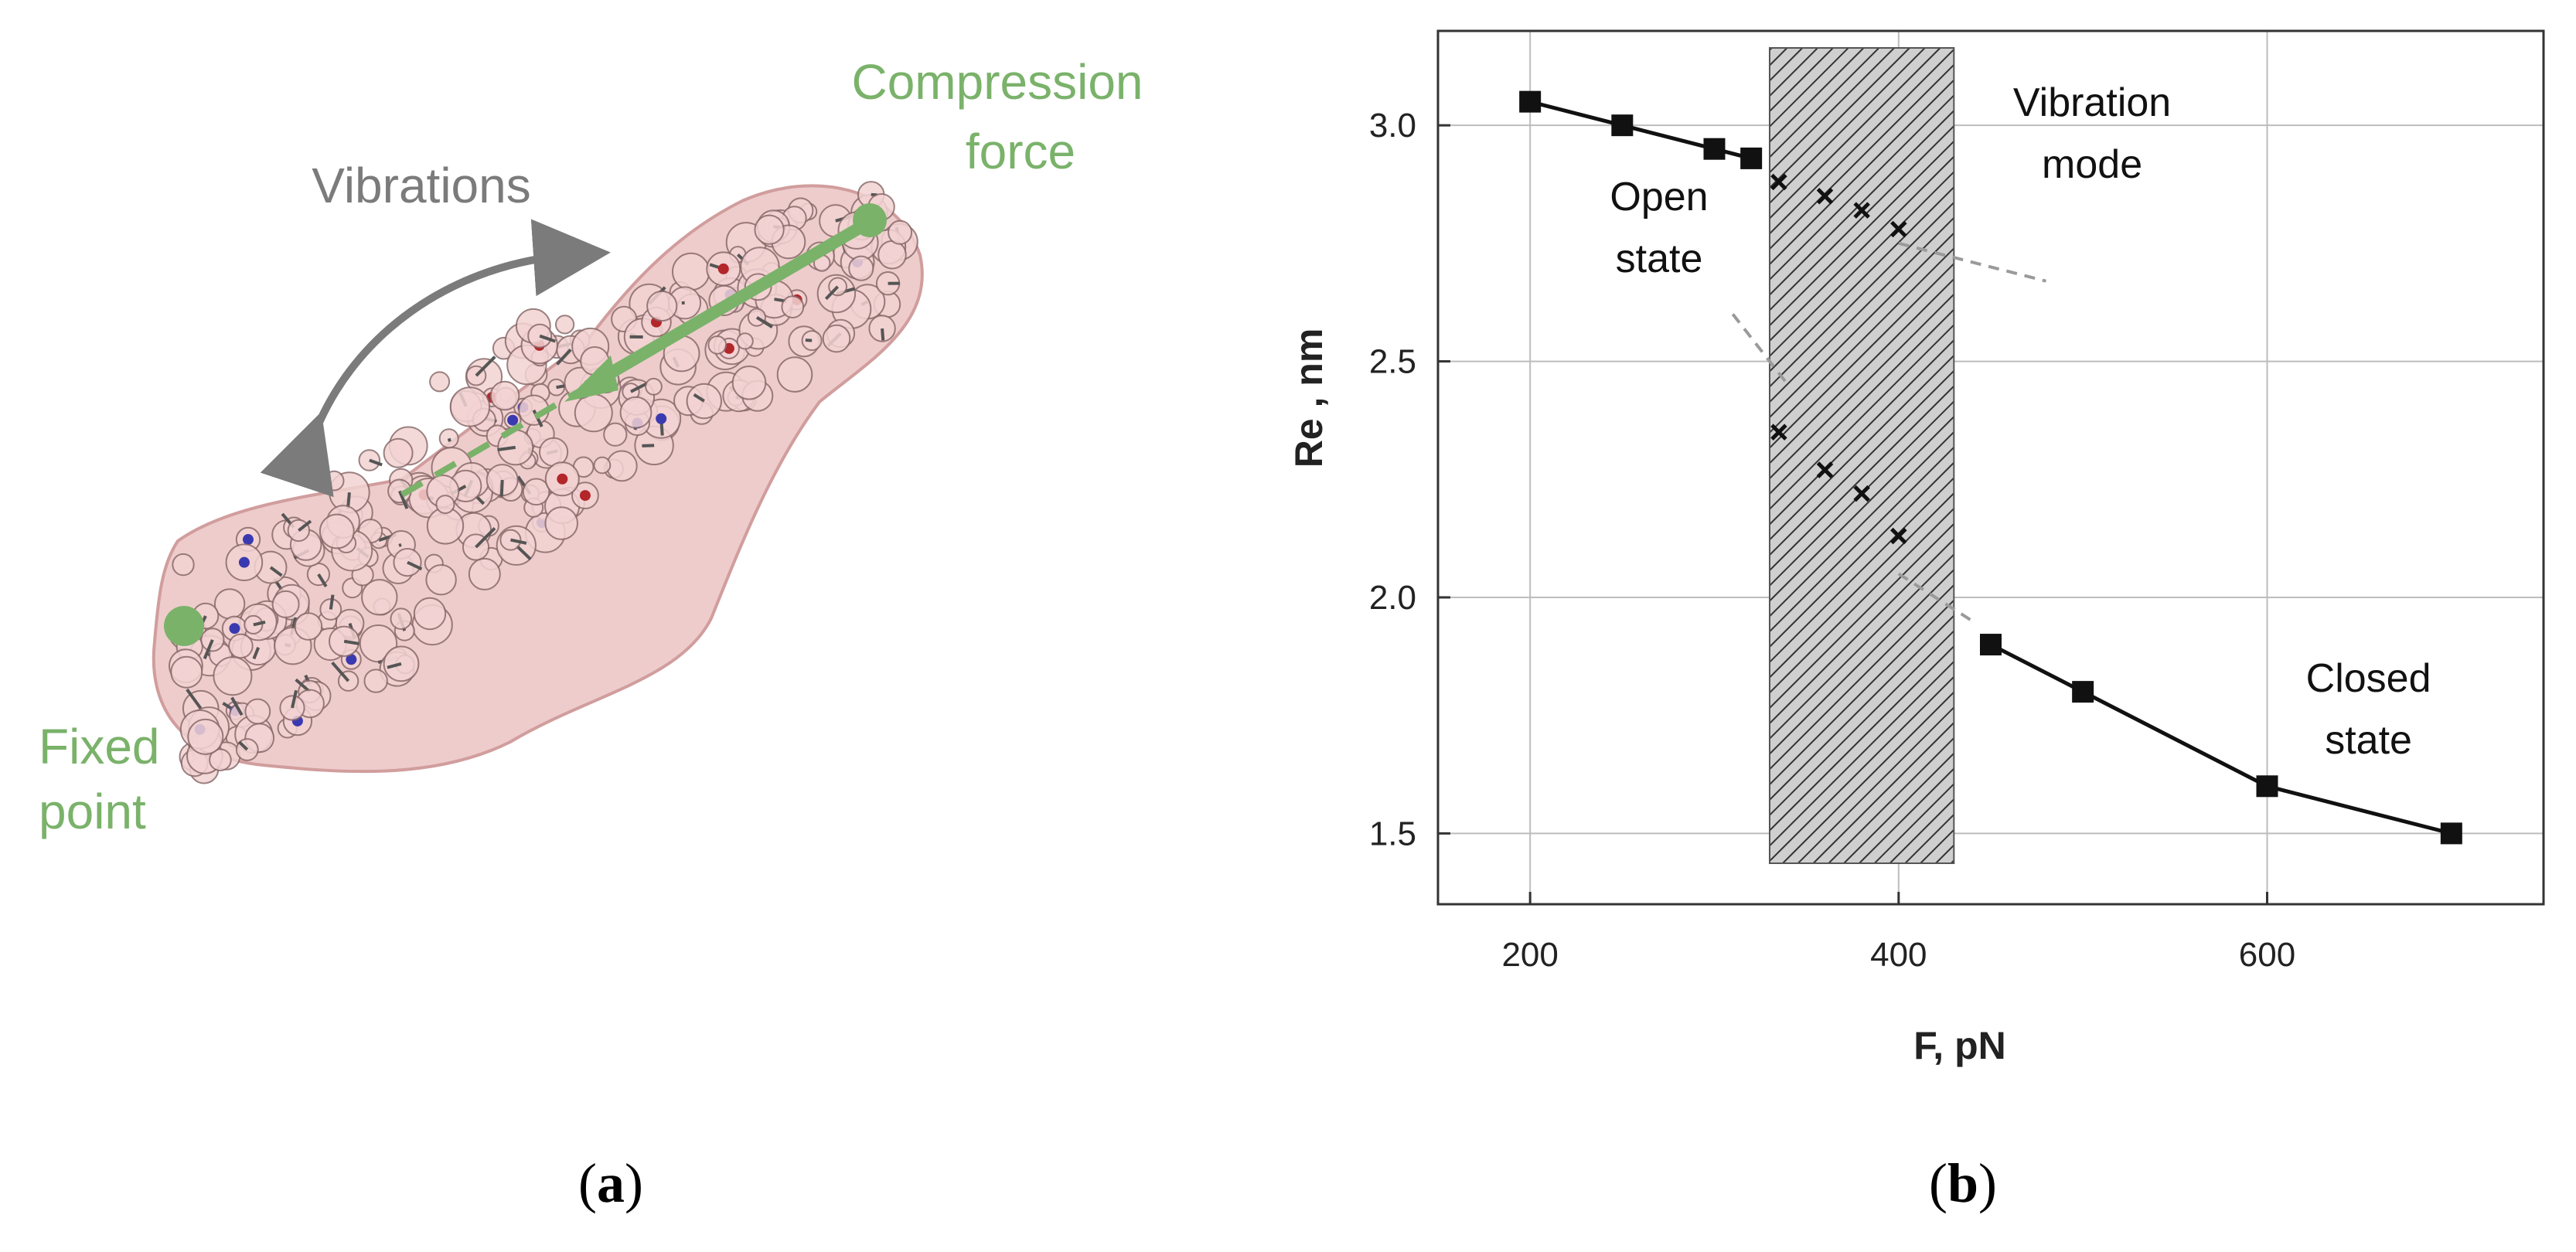 Image resolution: width=2576 pixels, height=1252 pixels. Describe the element at coordinates (1963, 1183) in the screenshot. I see `caption-b: (b)` at that location.